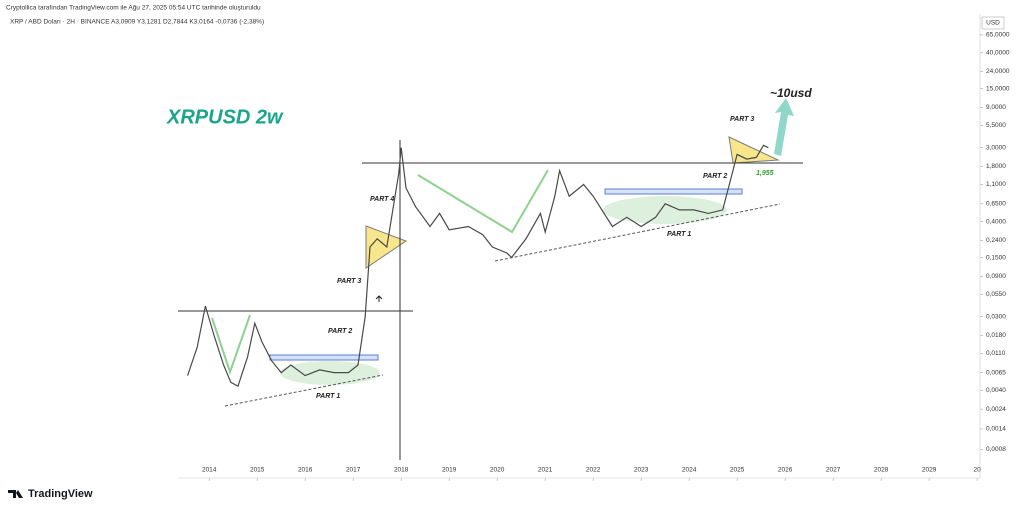  What do you see at coordinates (449, 470) in the screenshot?
I see `x-tick-label: 2019` at bounding box center [449, 470].